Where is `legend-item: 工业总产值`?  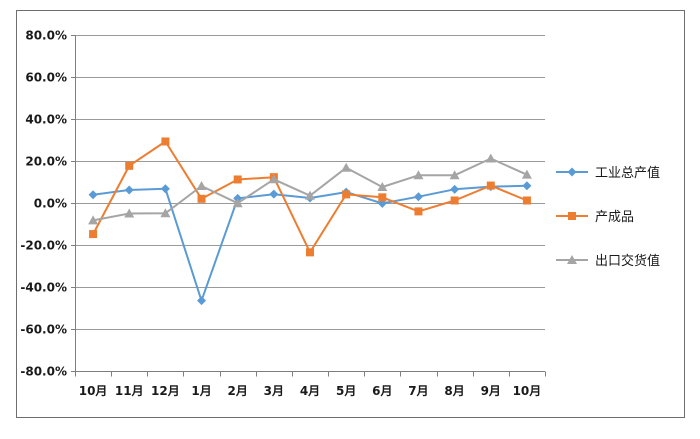
legend-item: 工业总产值 is located at coordinates (608, 173).